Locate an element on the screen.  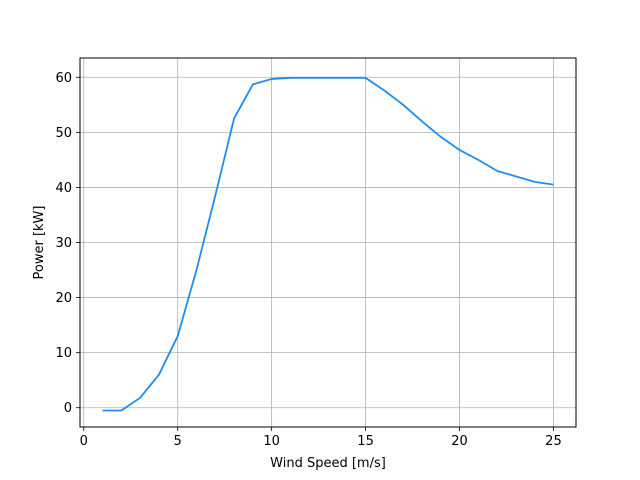
x-tick-label: 10 is located at coordinates (271, 441).